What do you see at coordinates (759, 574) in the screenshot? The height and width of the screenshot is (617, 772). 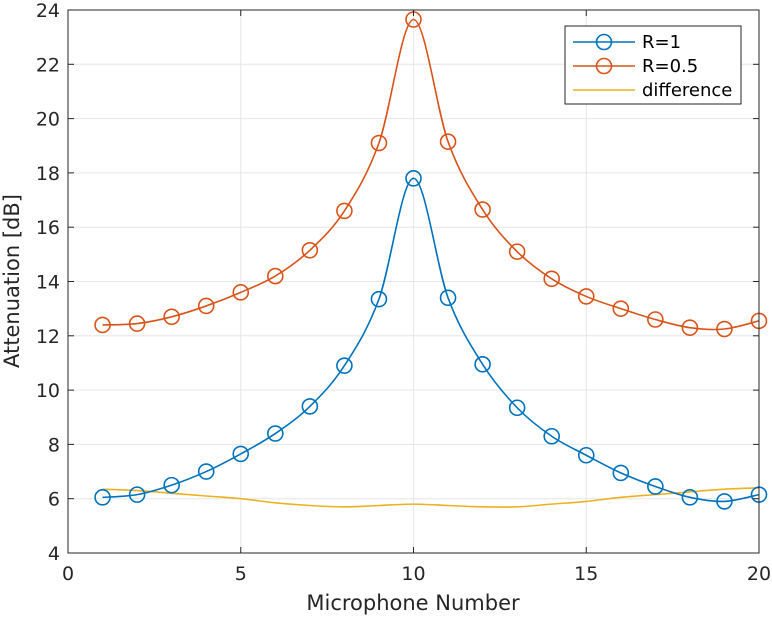 I see `x-tick-label: 20` at bounding box center [759, 574].